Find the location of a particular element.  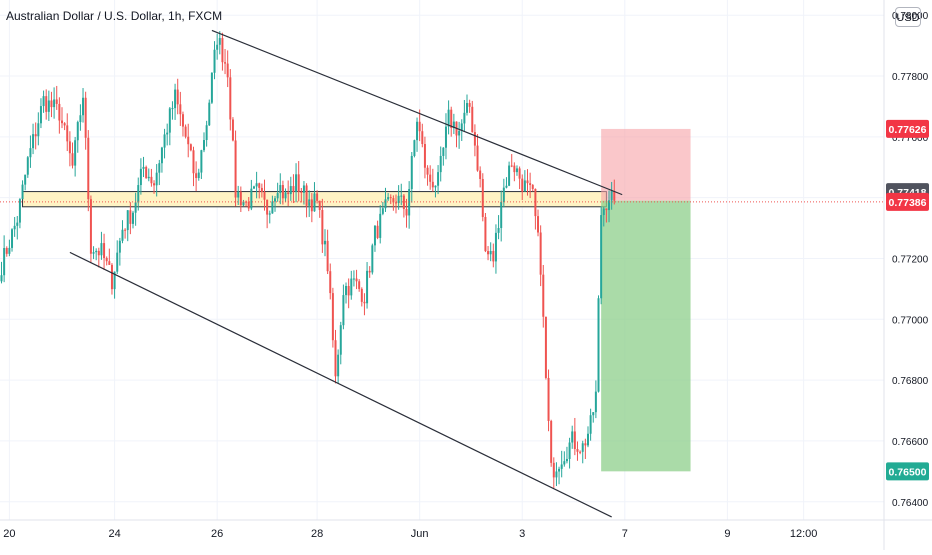

x-tick-label: 9 is located at coordinates (727, 534).